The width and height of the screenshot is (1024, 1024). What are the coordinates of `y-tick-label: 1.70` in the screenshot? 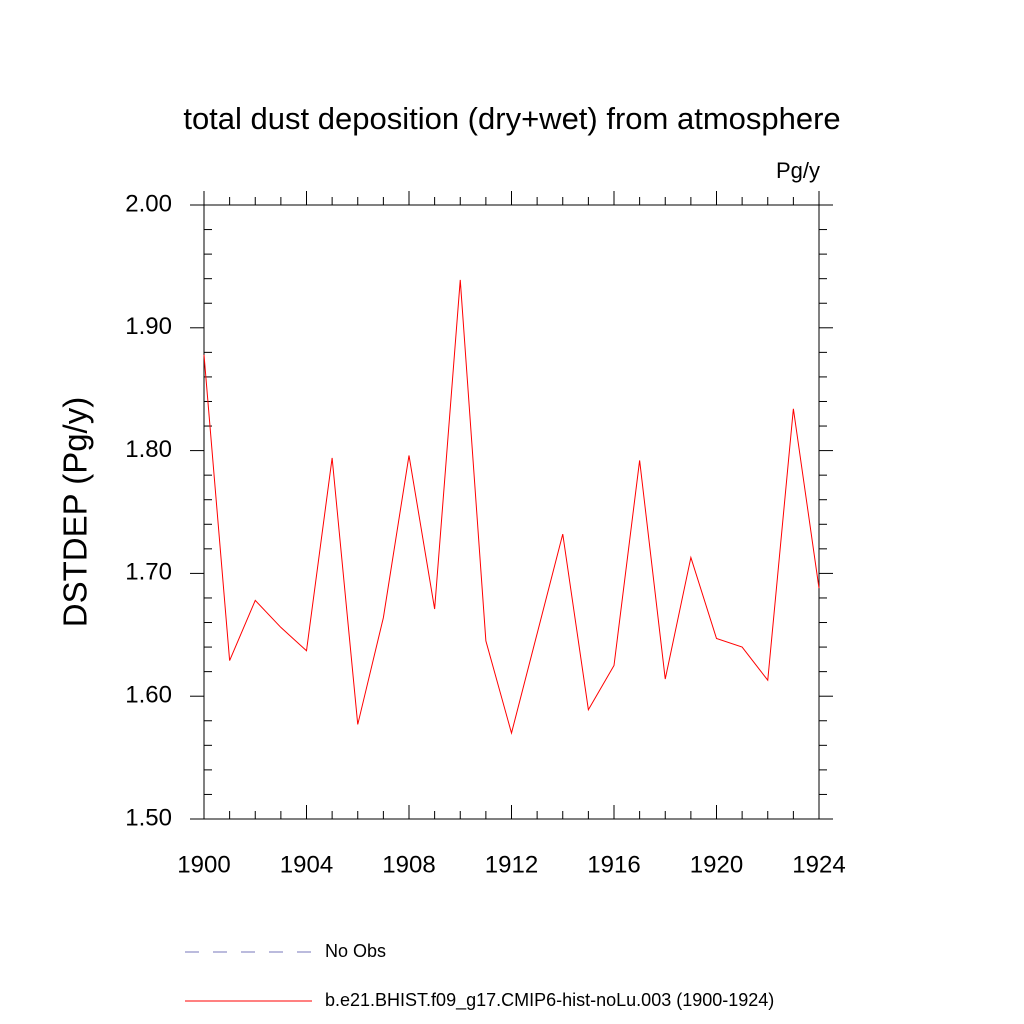 It's located at (148, 572).